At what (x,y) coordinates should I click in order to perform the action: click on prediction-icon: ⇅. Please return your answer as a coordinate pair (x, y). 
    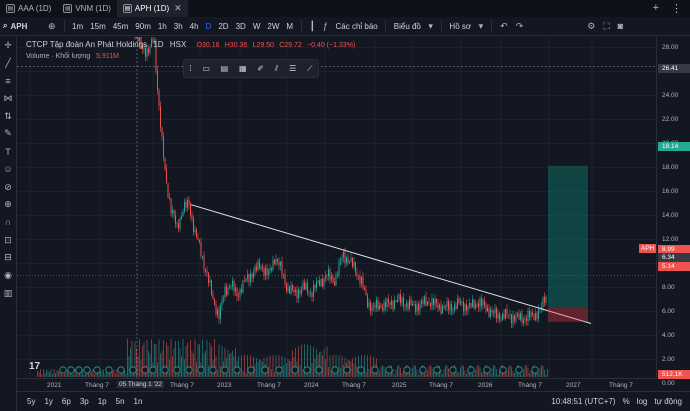
    Looking at the image, I should click on (8, 115).